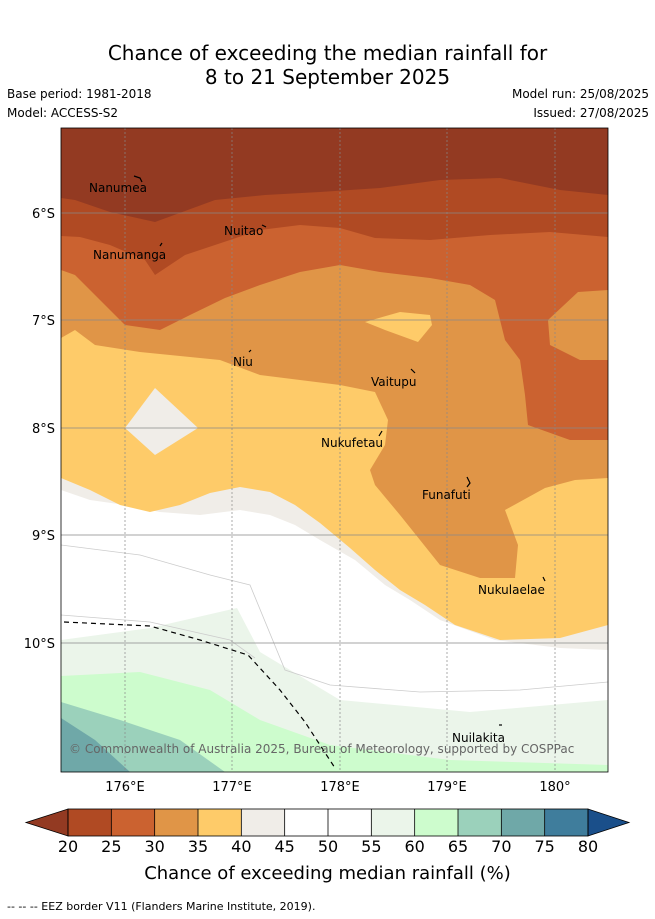 The height and width of the screenshot is (919, 655). I want to click on lat-label-9s: 9°S, so click(43, 536).